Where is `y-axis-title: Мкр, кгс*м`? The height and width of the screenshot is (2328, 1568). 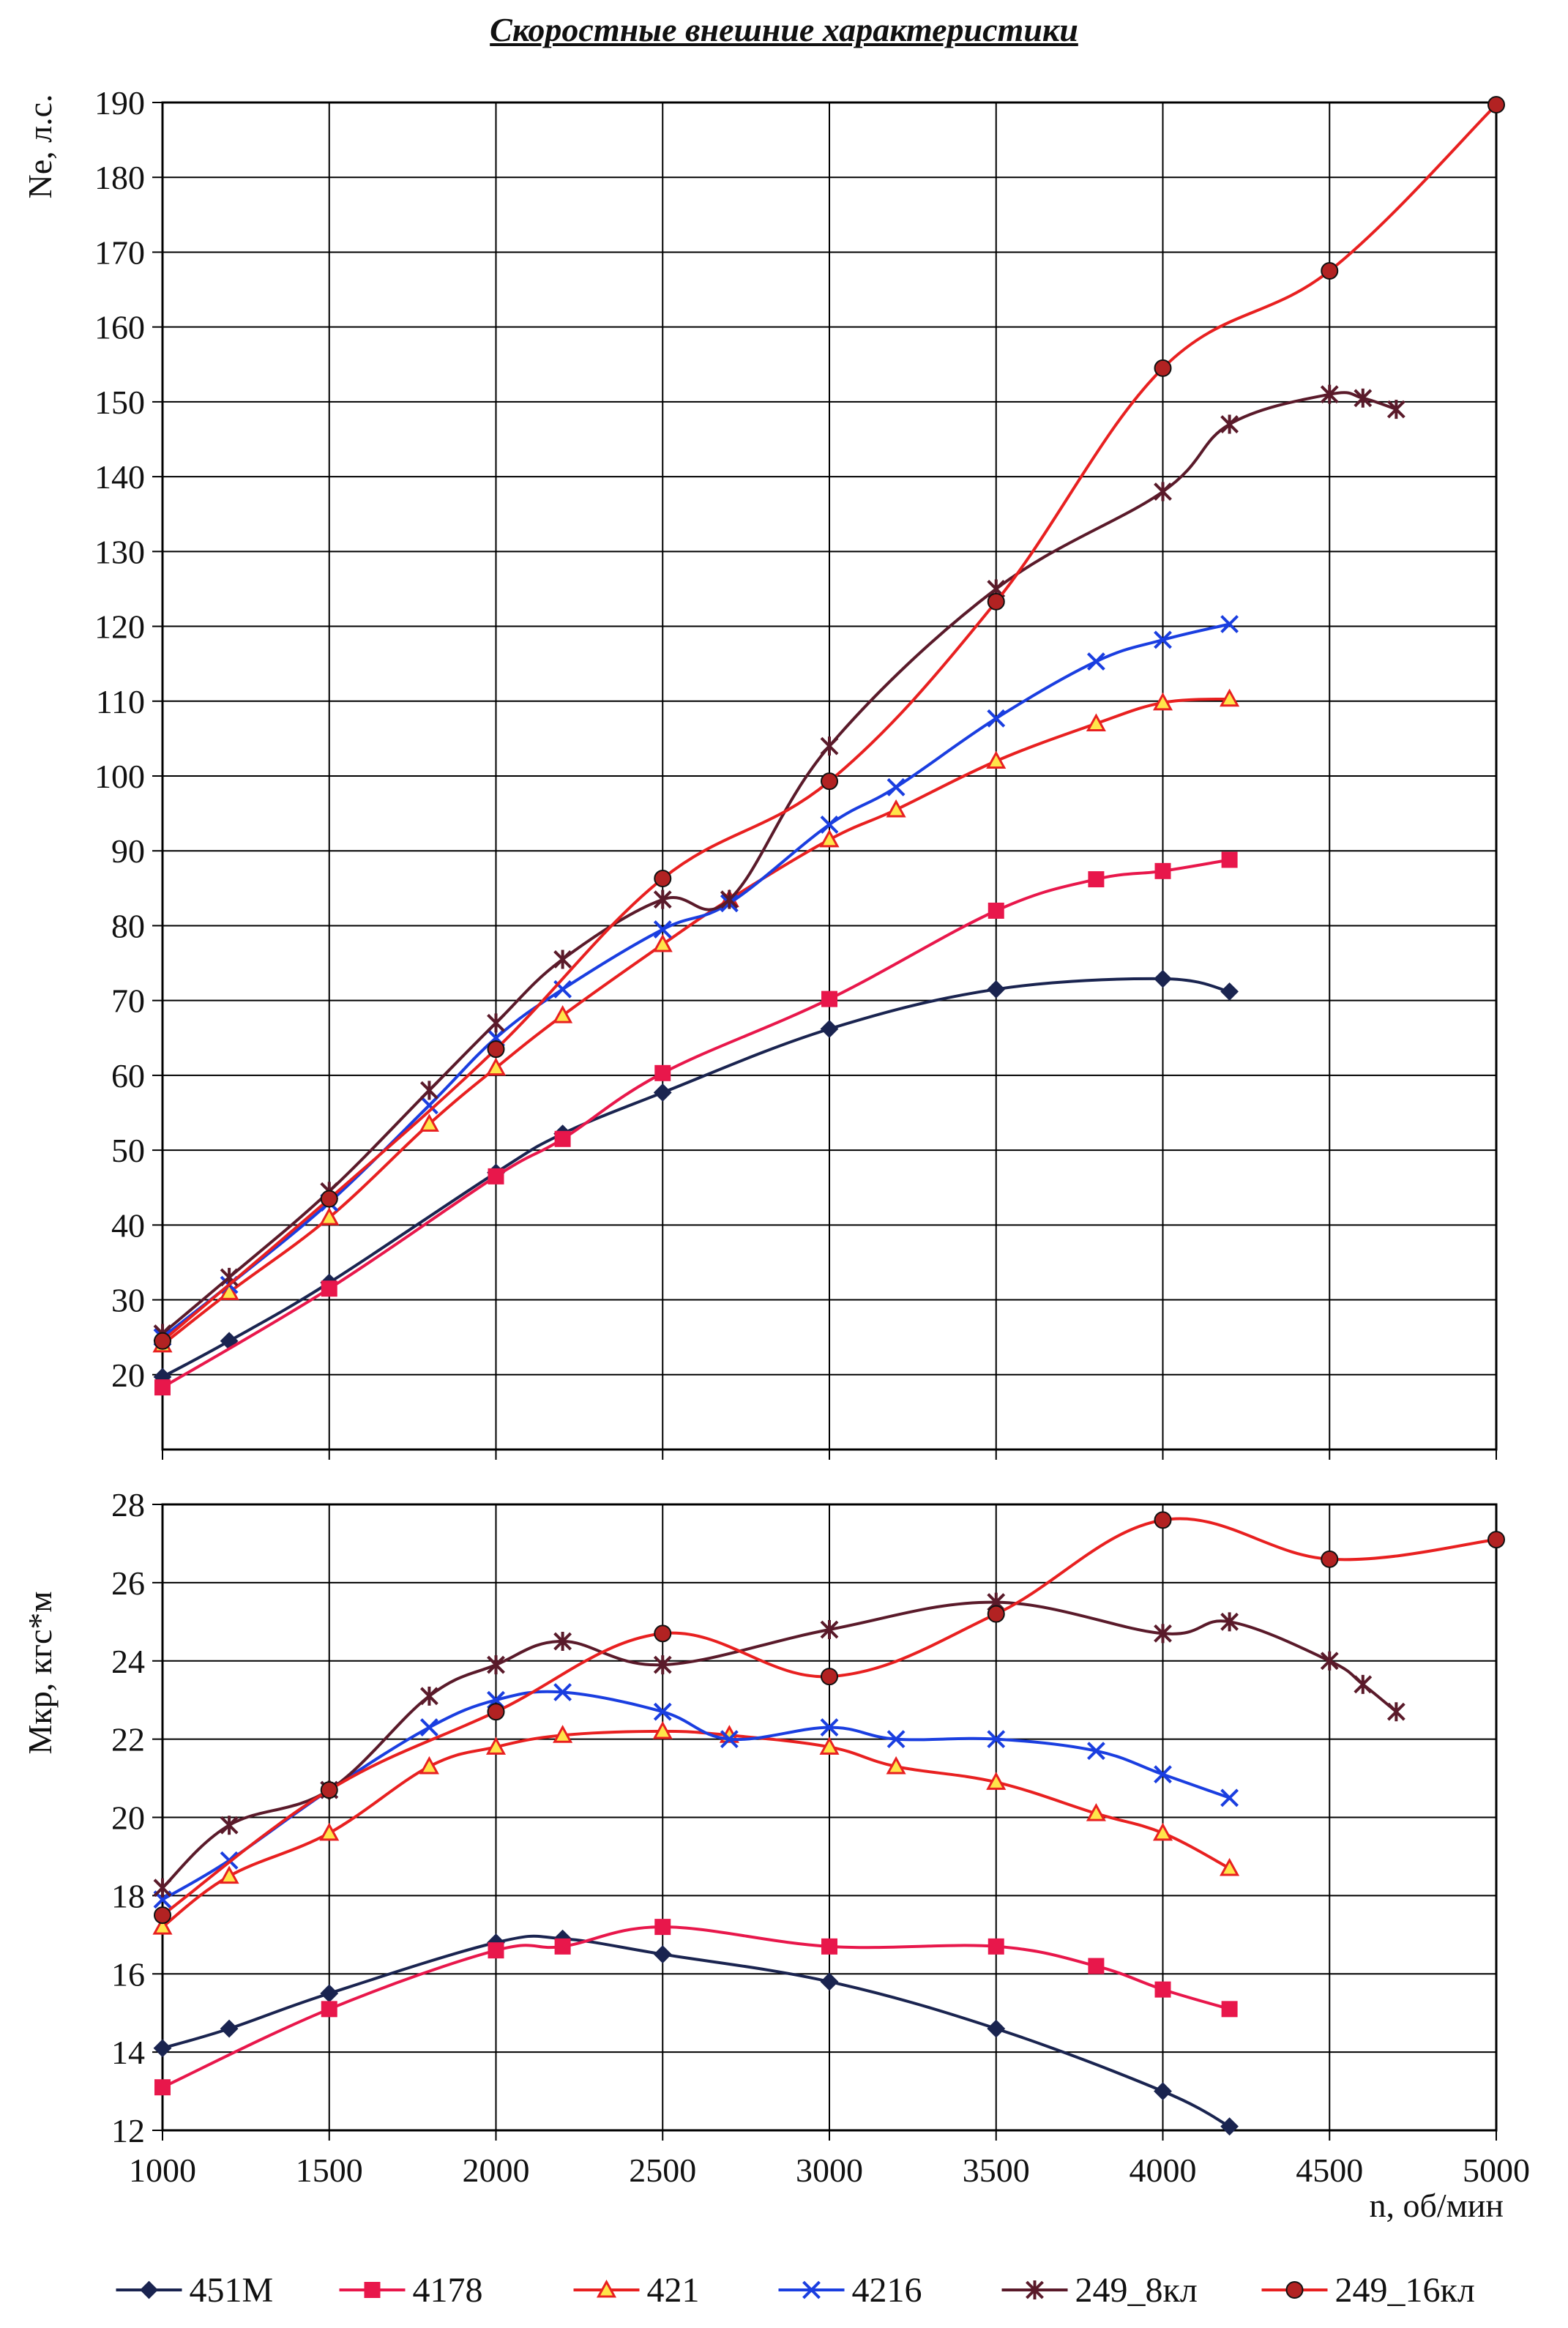 y-axis-title: Мкр, кгс*м is located at coordinates (40, 1673).